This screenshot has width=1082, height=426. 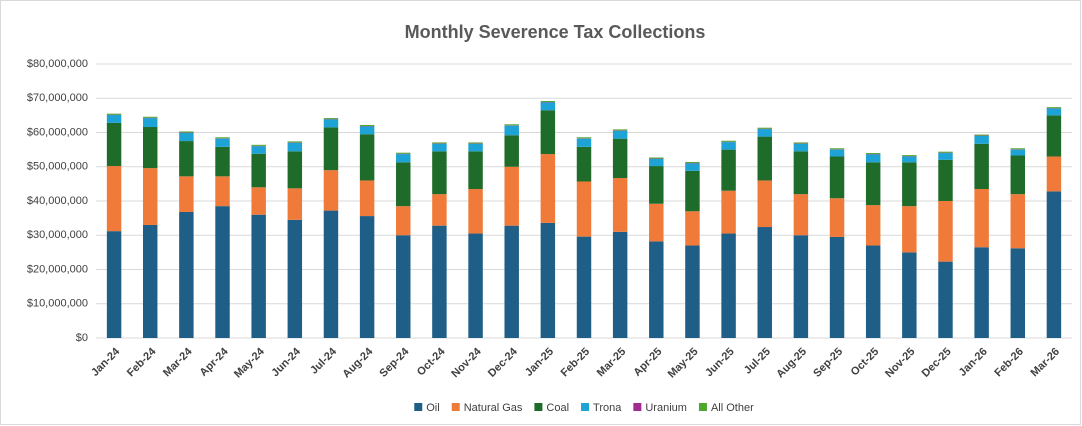 I want to click on y-tick-label: $40,000,000, so click(x=57, y=201).